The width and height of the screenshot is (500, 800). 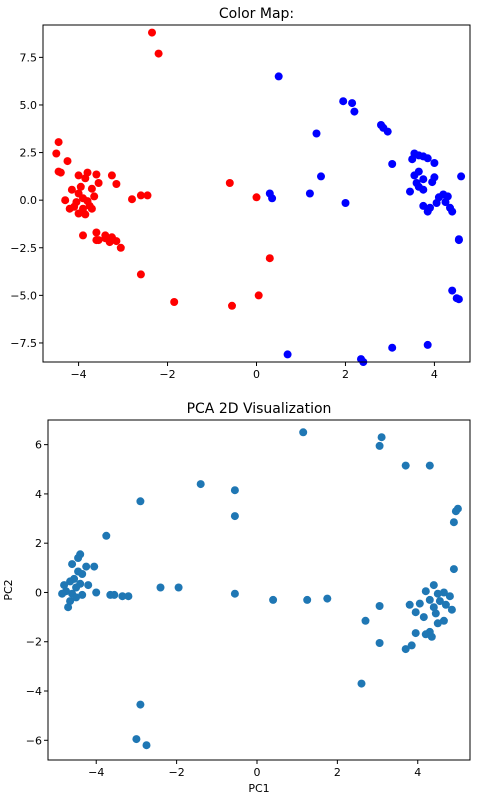 What do you see at coordinates (29, 200) in the screenshot?
I see `y-tick-label: 0.0` at bounding box center [29, 200].